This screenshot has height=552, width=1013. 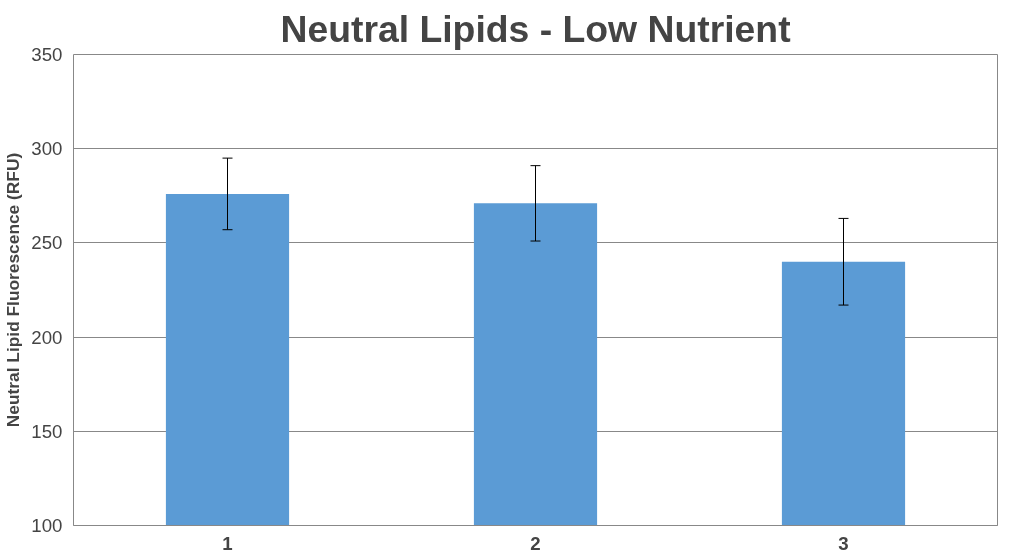 I want to click on y-tick-label: 250, so click(x=47, y=243).